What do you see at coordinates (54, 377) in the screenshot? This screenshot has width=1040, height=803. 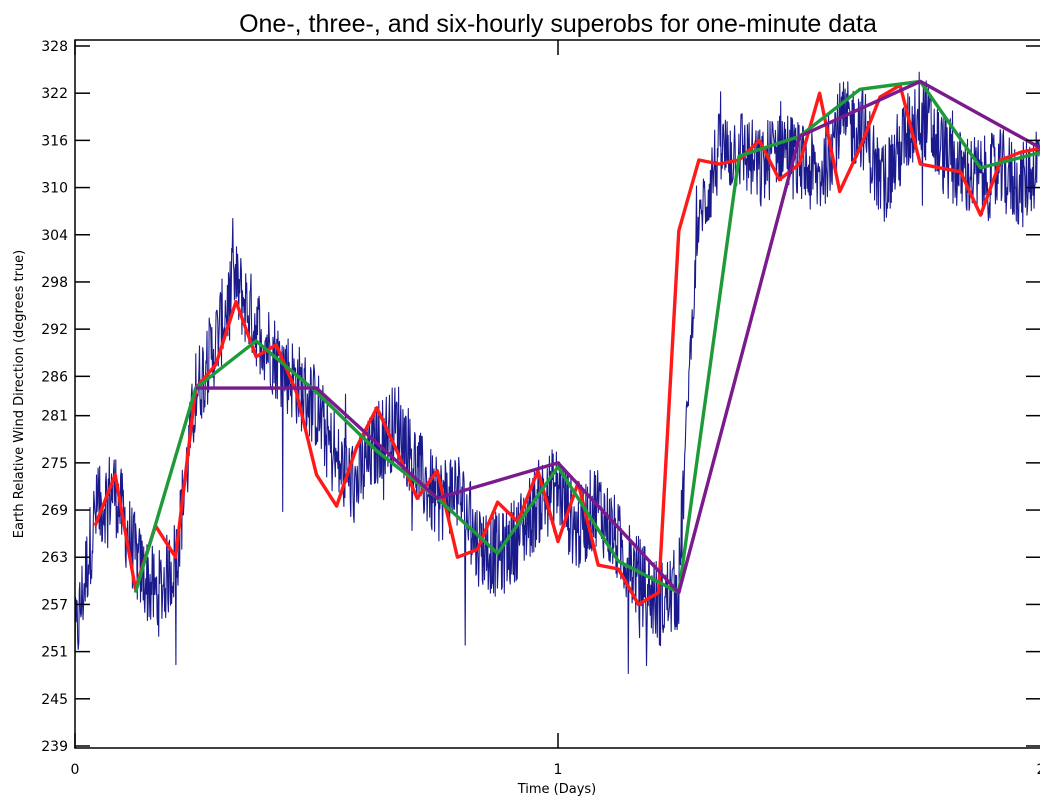 I see `y-tick-label: 286` at bounding box center [54, 377].